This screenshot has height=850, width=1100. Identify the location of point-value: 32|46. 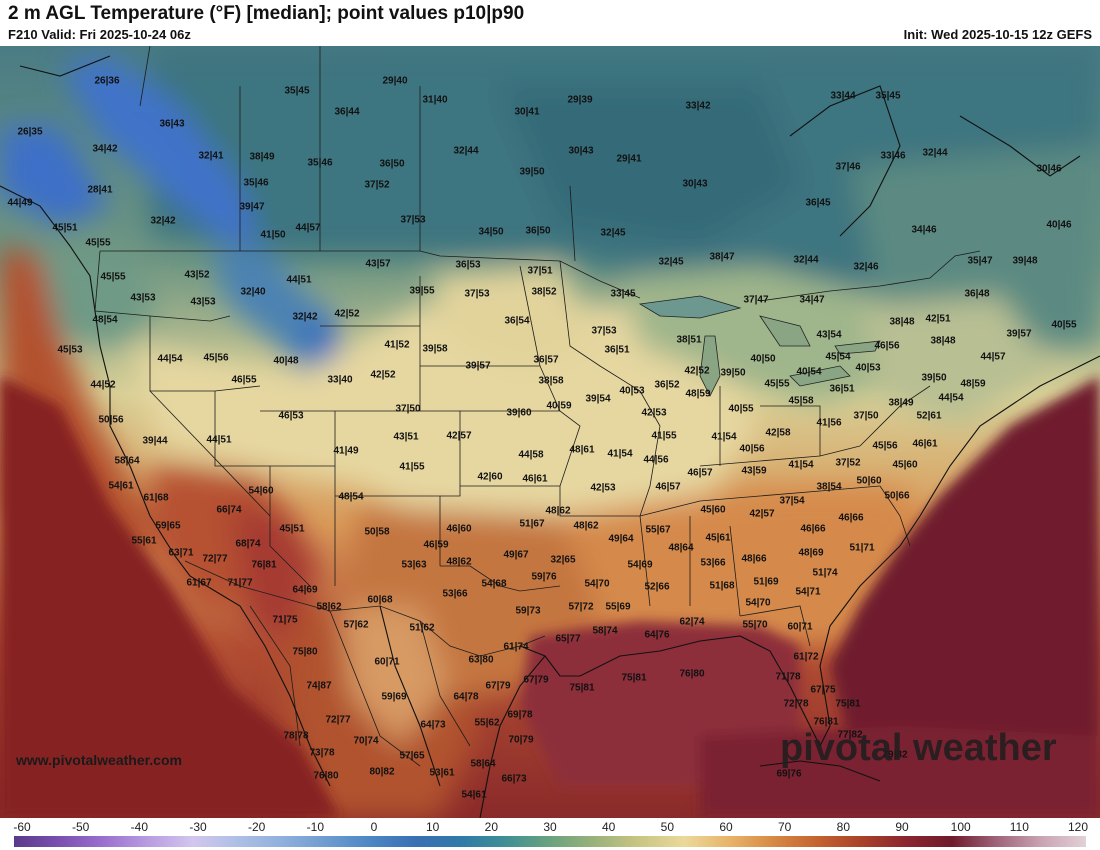
(866, 267).